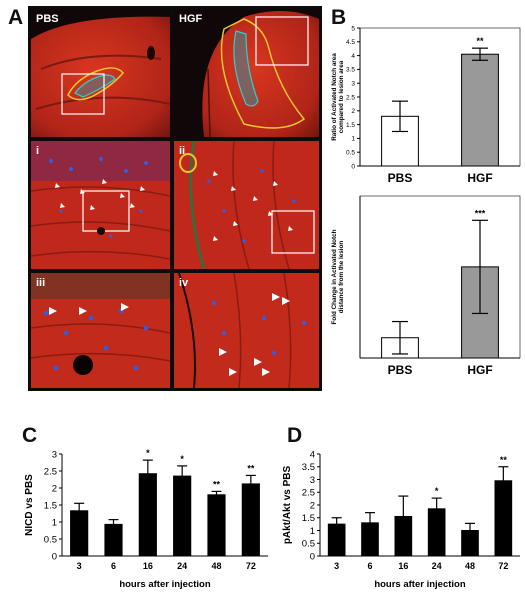 The height and width of the screenshot is (601, 525). Describe the element at coordinates (16, 17) in the screenshot. I see `panel-label-a: A` at that location.